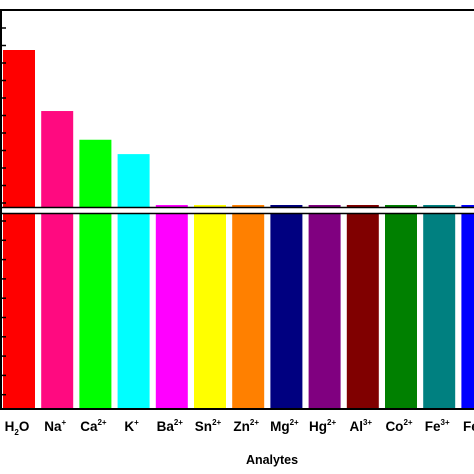  Describe the element at coordinates (272, 460) in the screenshot. I see `x-axis-title: Analytes` at that location.